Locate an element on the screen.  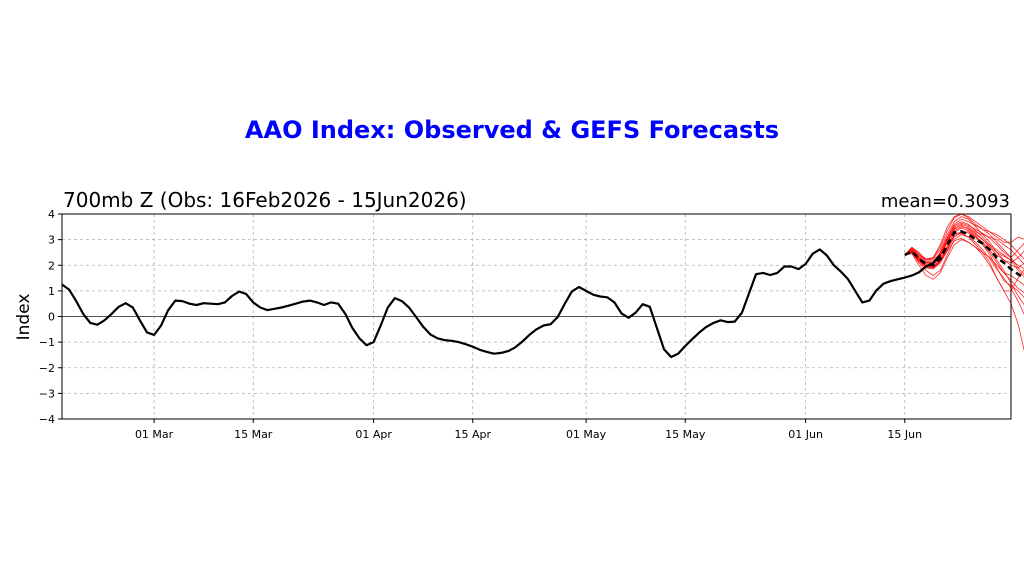
x-tick-label: 15 Apr is located at coordinates (472, 434).